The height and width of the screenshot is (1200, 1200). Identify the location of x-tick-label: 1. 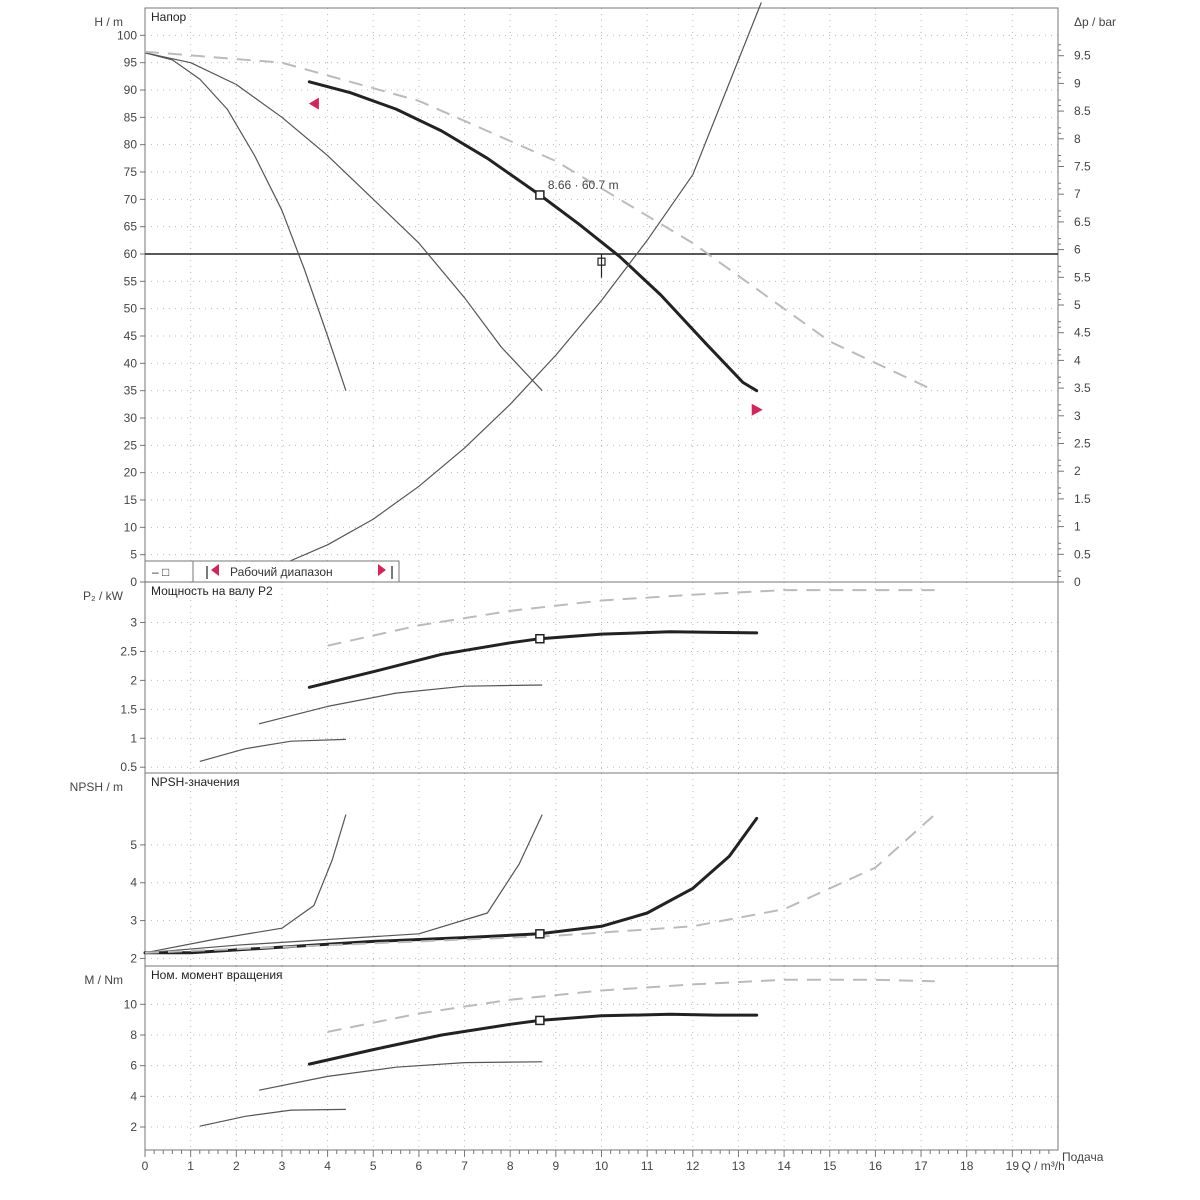
(190, 1166).